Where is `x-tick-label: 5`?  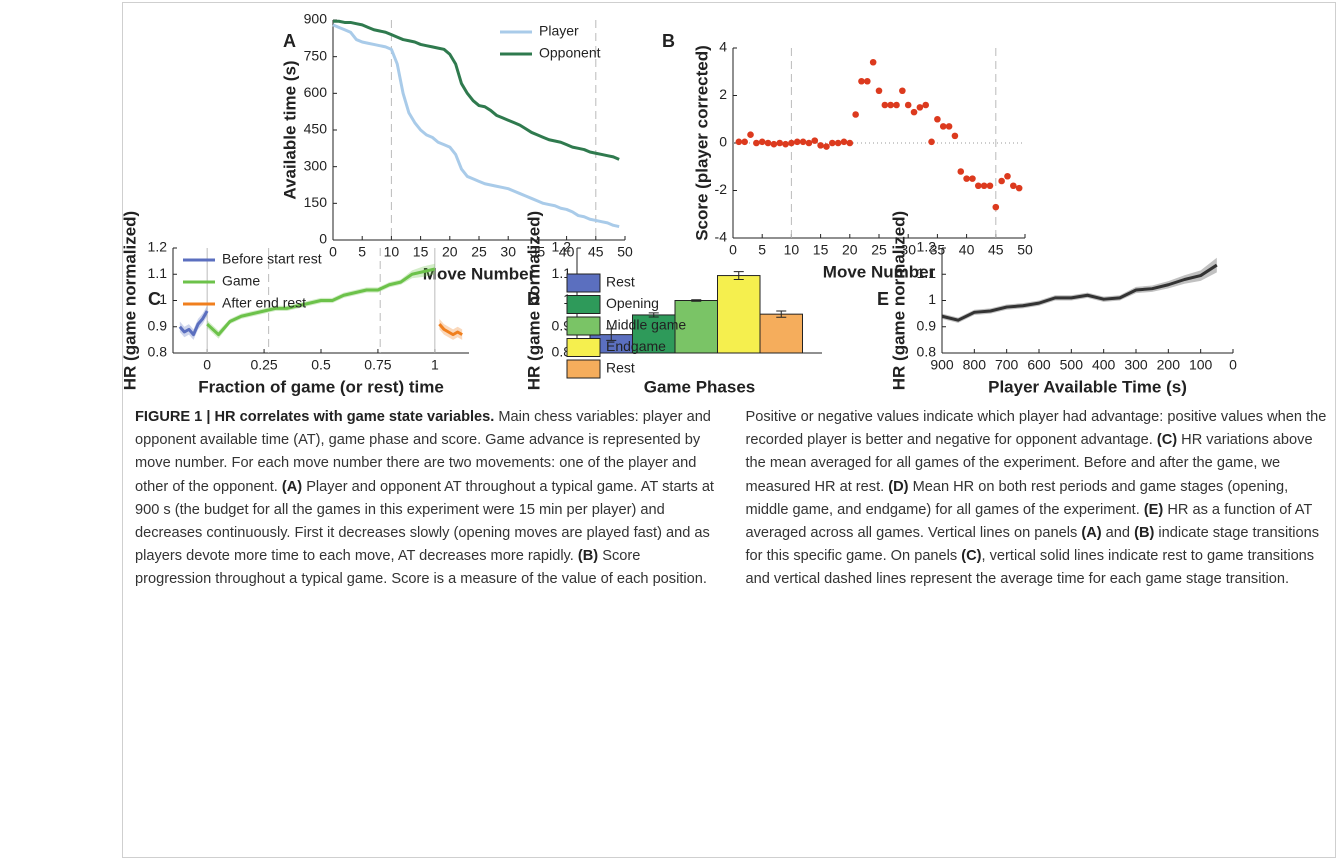 x-tick-label: 5 is located at coordinates (362, 252).